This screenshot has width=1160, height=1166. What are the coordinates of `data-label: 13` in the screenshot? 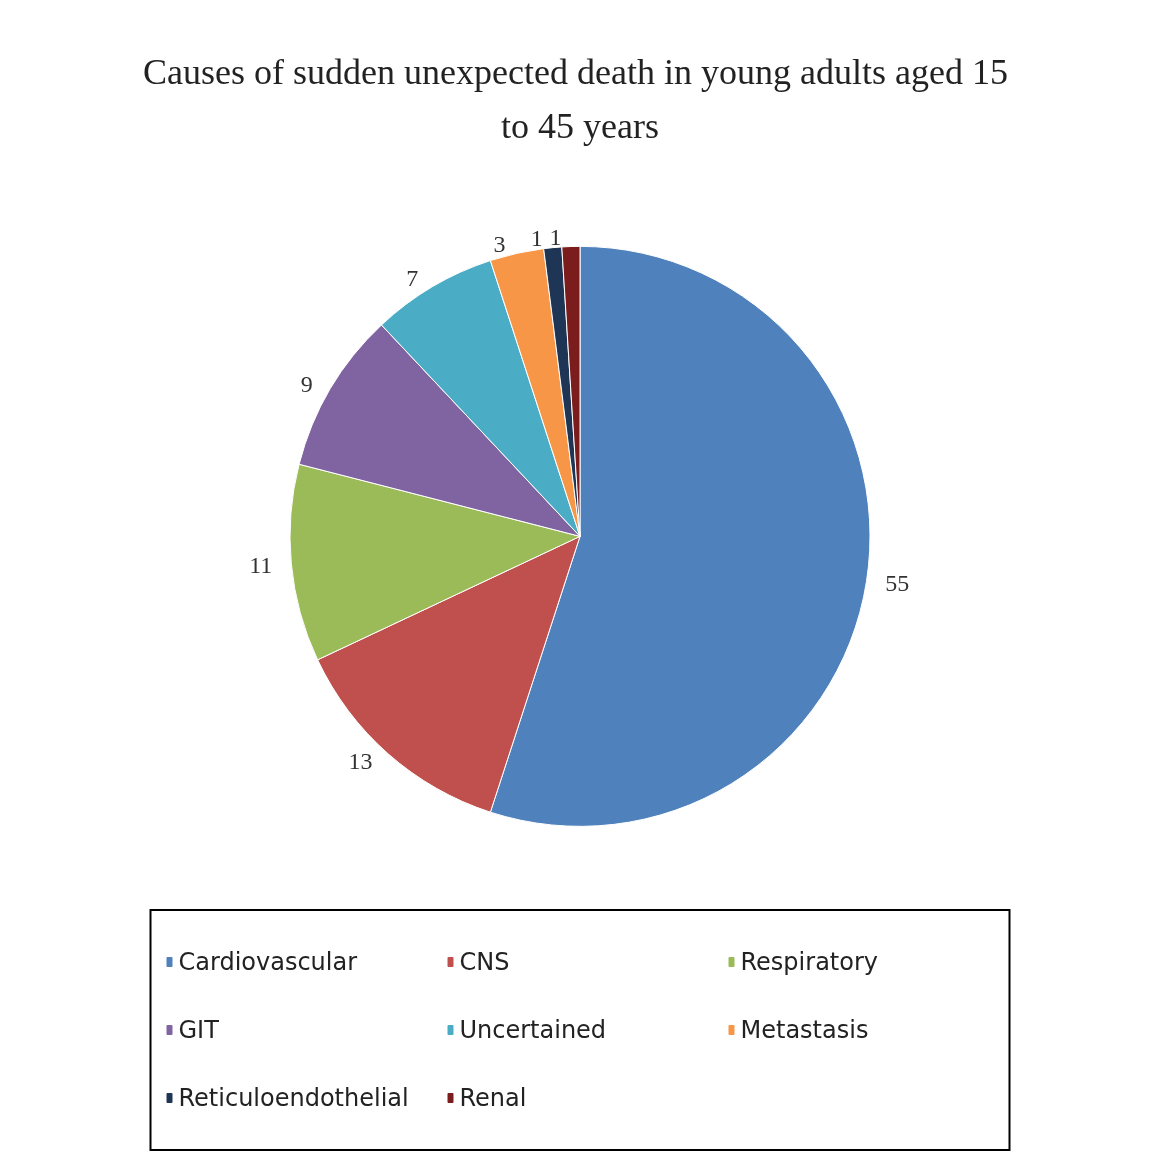 It's located at (360, 761).